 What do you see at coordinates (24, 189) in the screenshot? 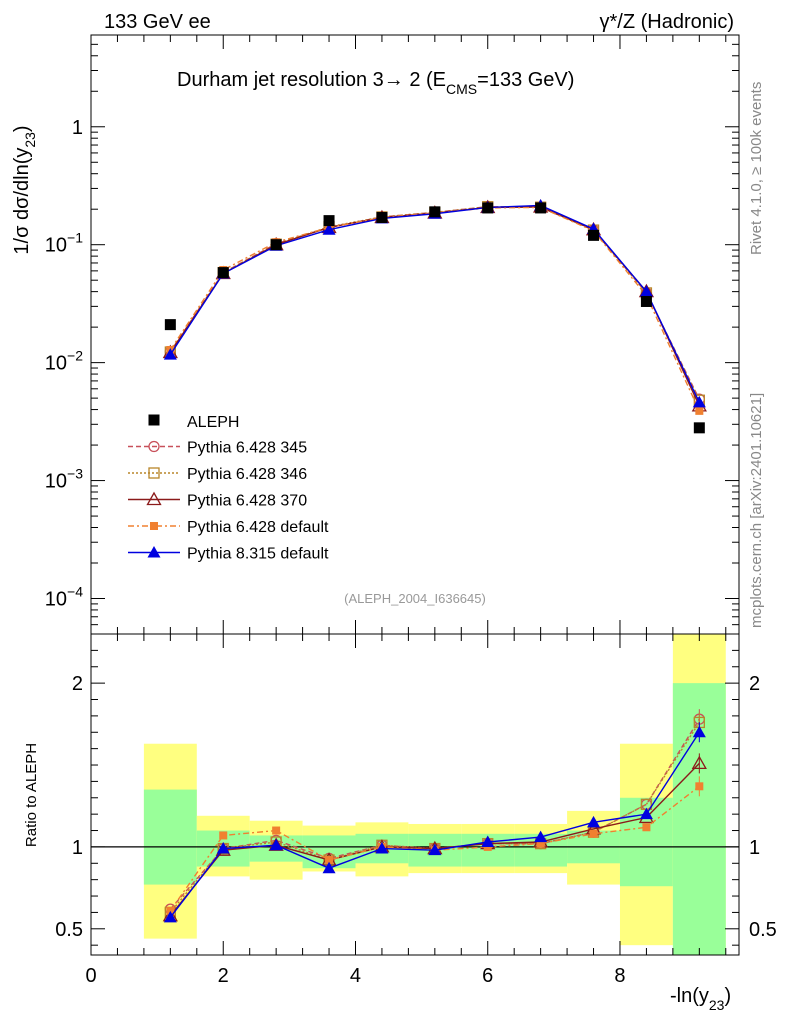
I see `main-y-label: 1/σ dσ/dln(y23)` at bounding box center [24, 189].